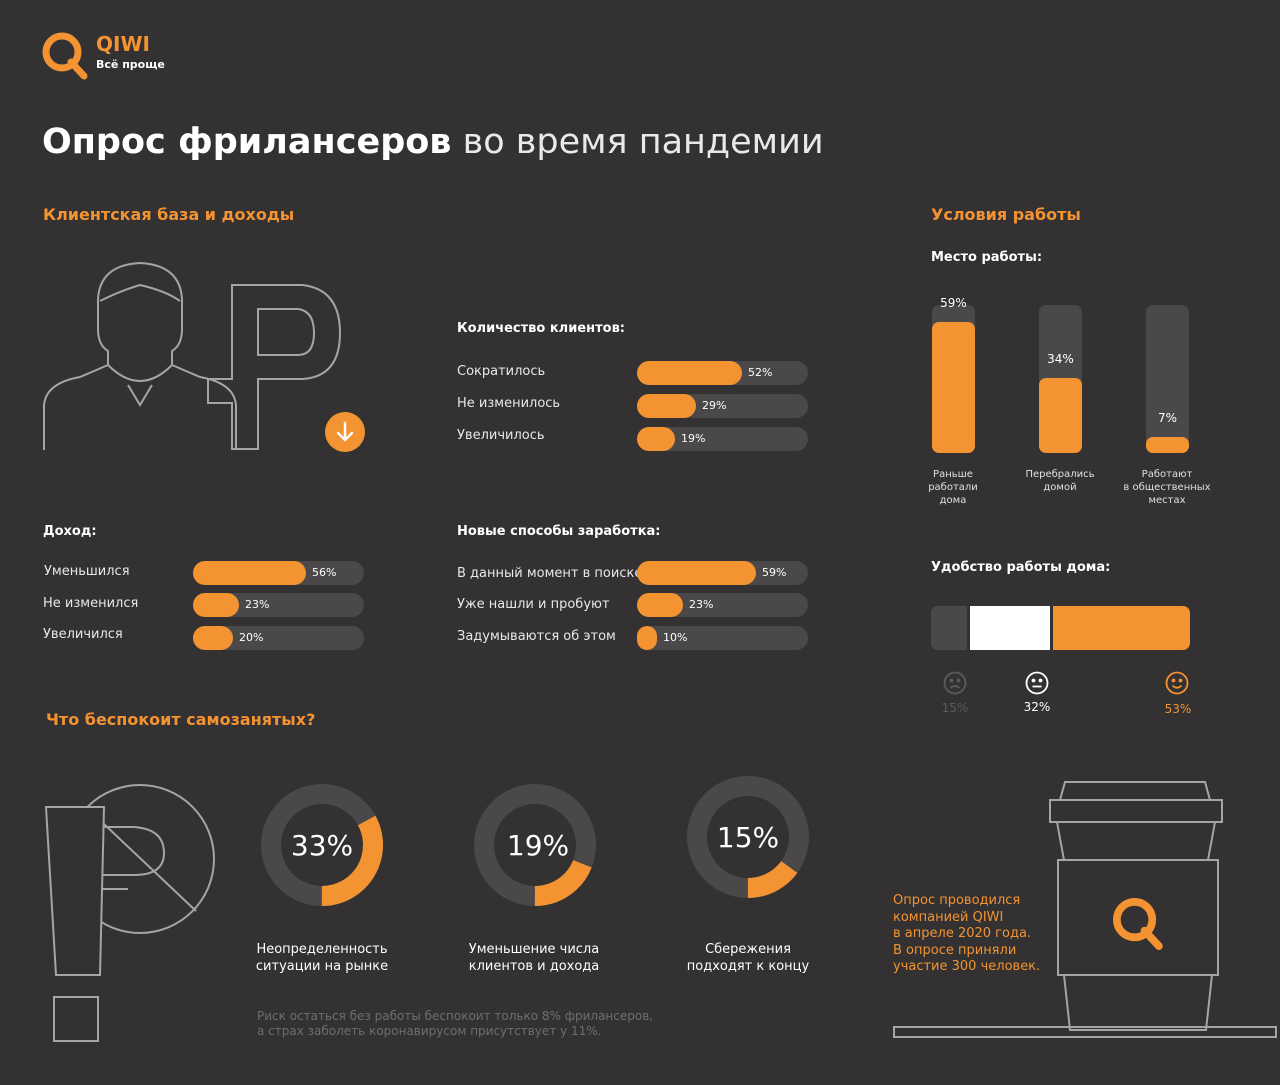 This screenshot has height=1085, width=1280. What do you see at coordinates (181, 719) in the screenshot?
I see `section-worries: Что беспокоит самозанятых?` at bounding box center [181, 719].